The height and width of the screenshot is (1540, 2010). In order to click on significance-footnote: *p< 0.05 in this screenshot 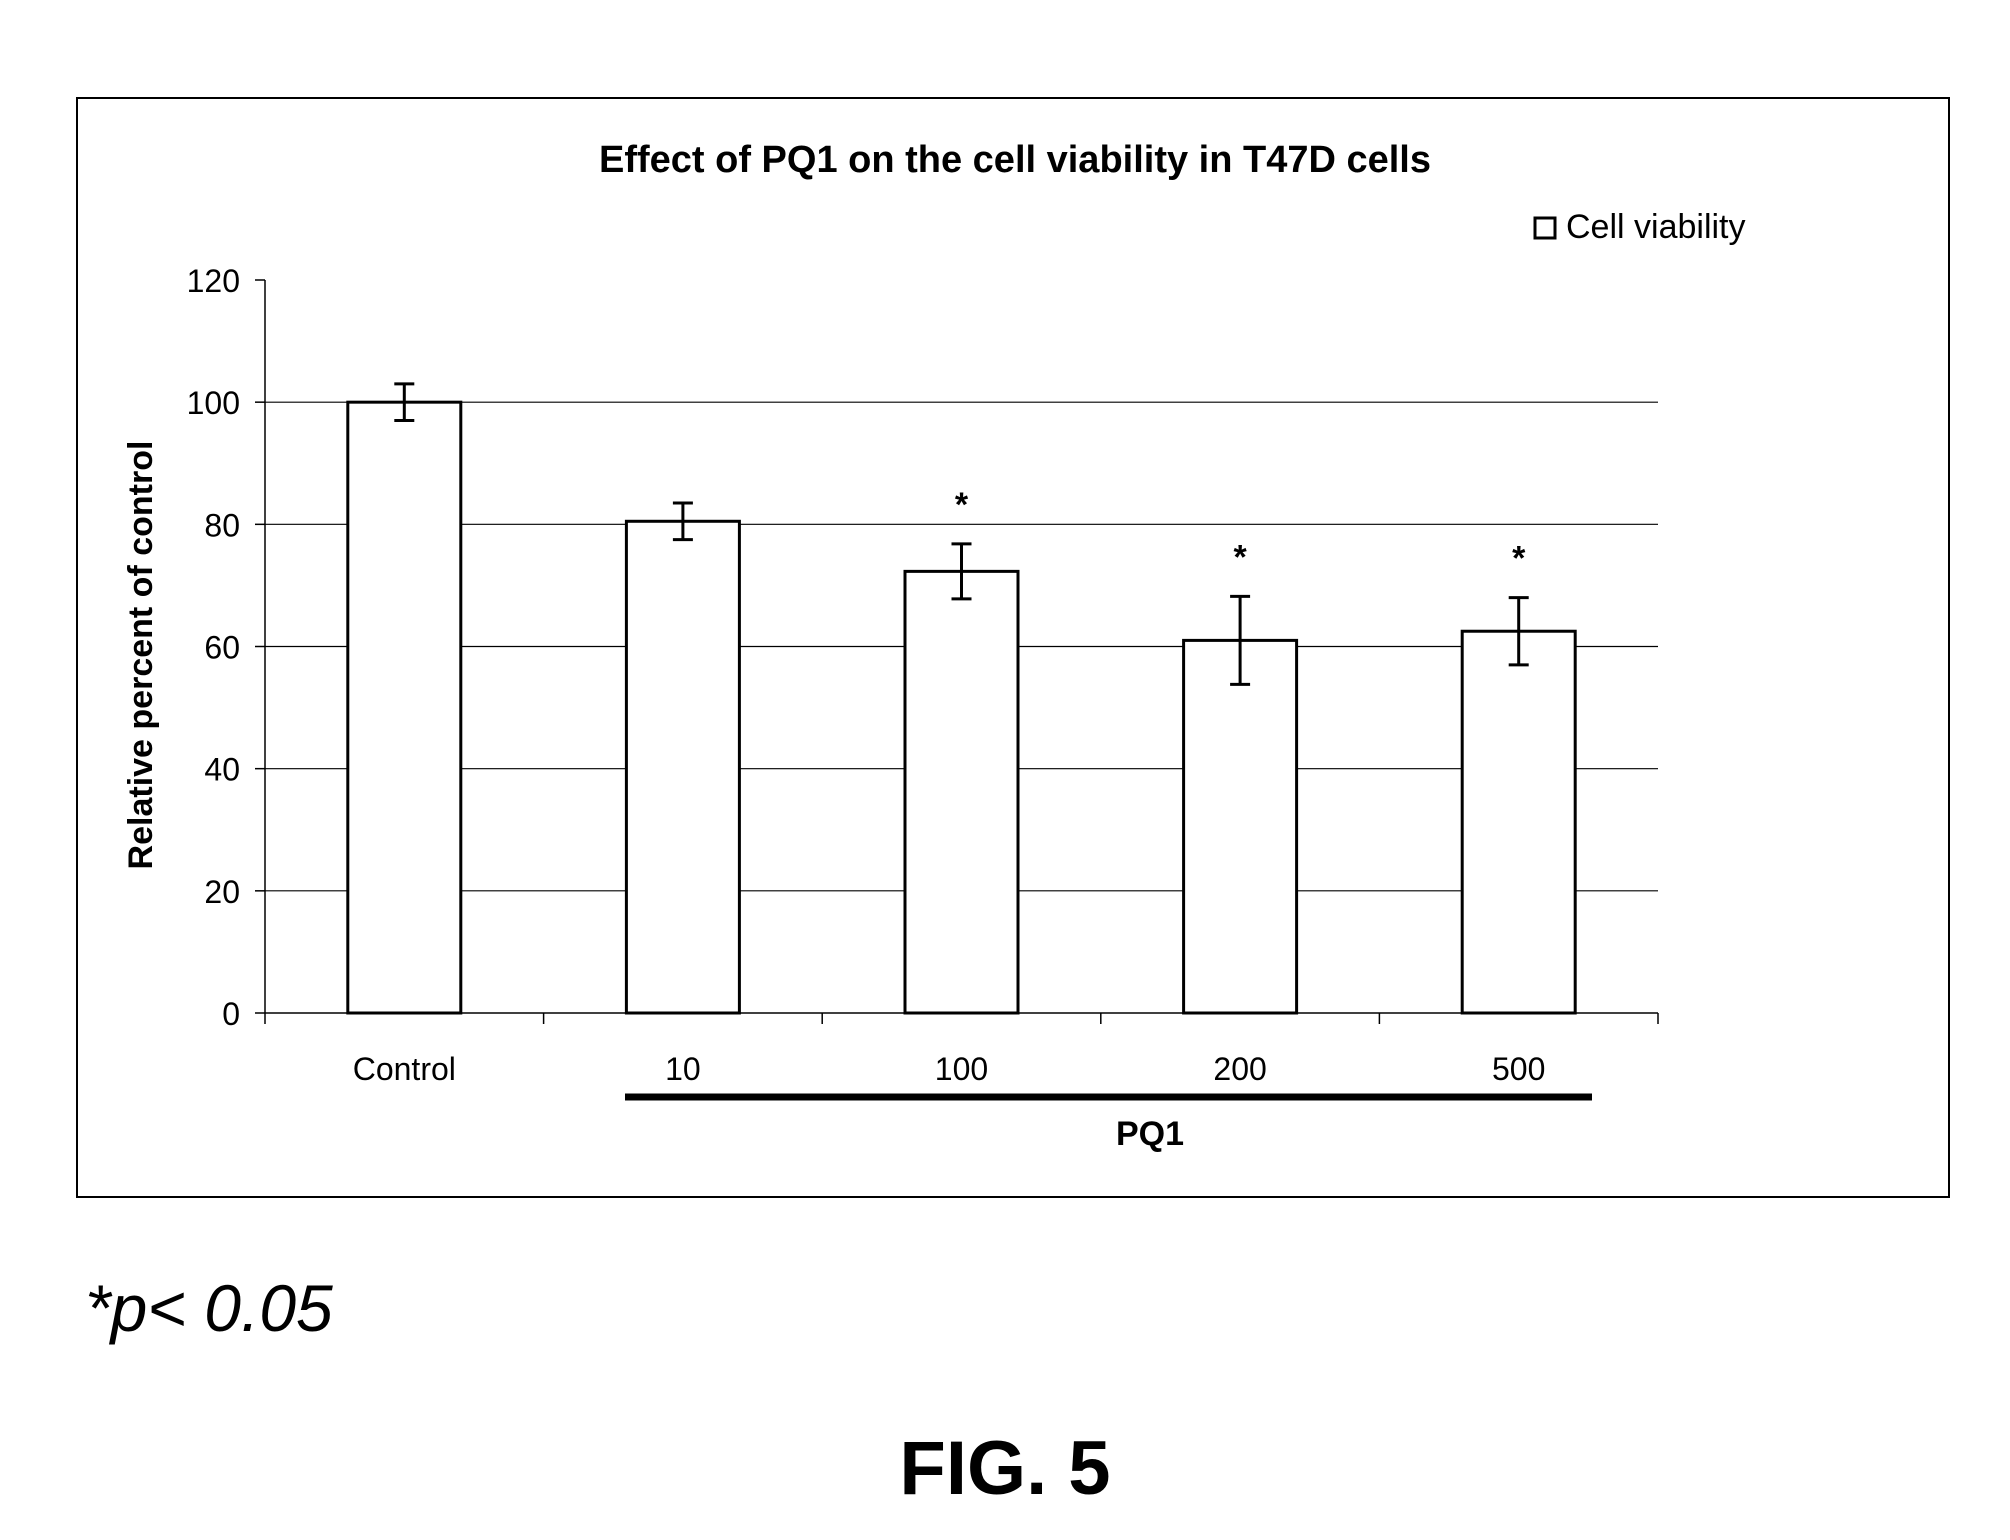, I will do `click(209, 1308)`.